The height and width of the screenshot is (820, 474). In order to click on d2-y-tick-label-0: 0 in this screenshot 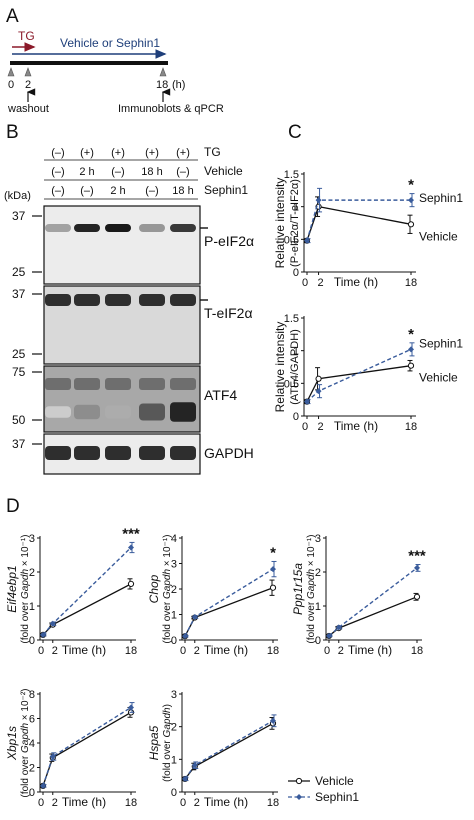, I will do `click(174, 641)`.